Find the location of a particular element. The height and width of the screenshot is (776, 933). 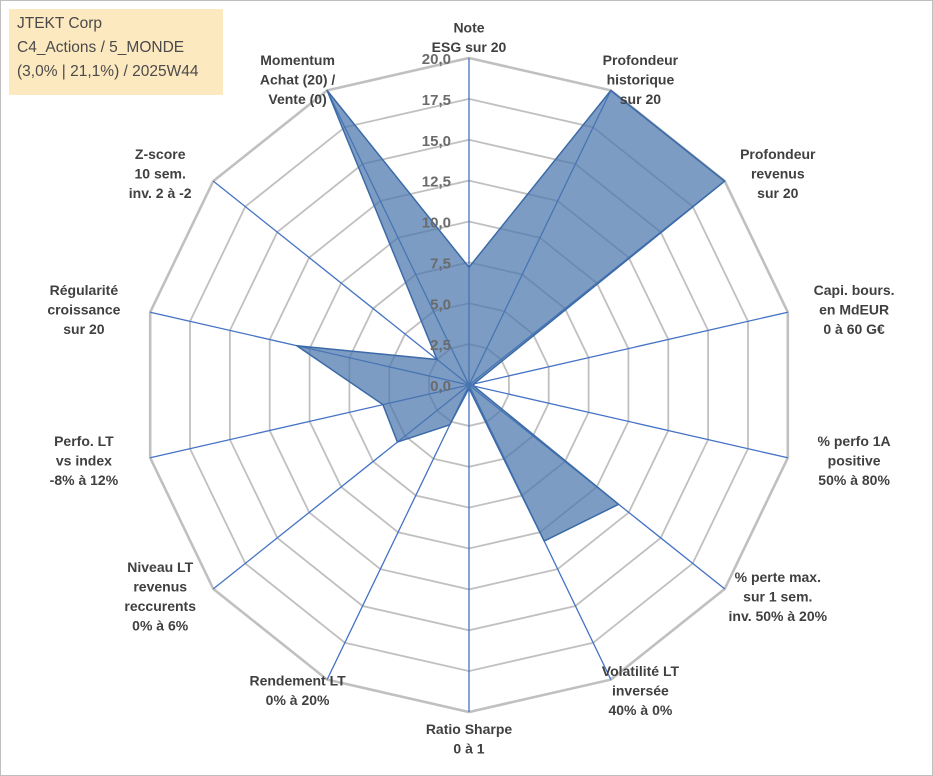

axis-label-line: inversée is located at coordinates (640, 690).